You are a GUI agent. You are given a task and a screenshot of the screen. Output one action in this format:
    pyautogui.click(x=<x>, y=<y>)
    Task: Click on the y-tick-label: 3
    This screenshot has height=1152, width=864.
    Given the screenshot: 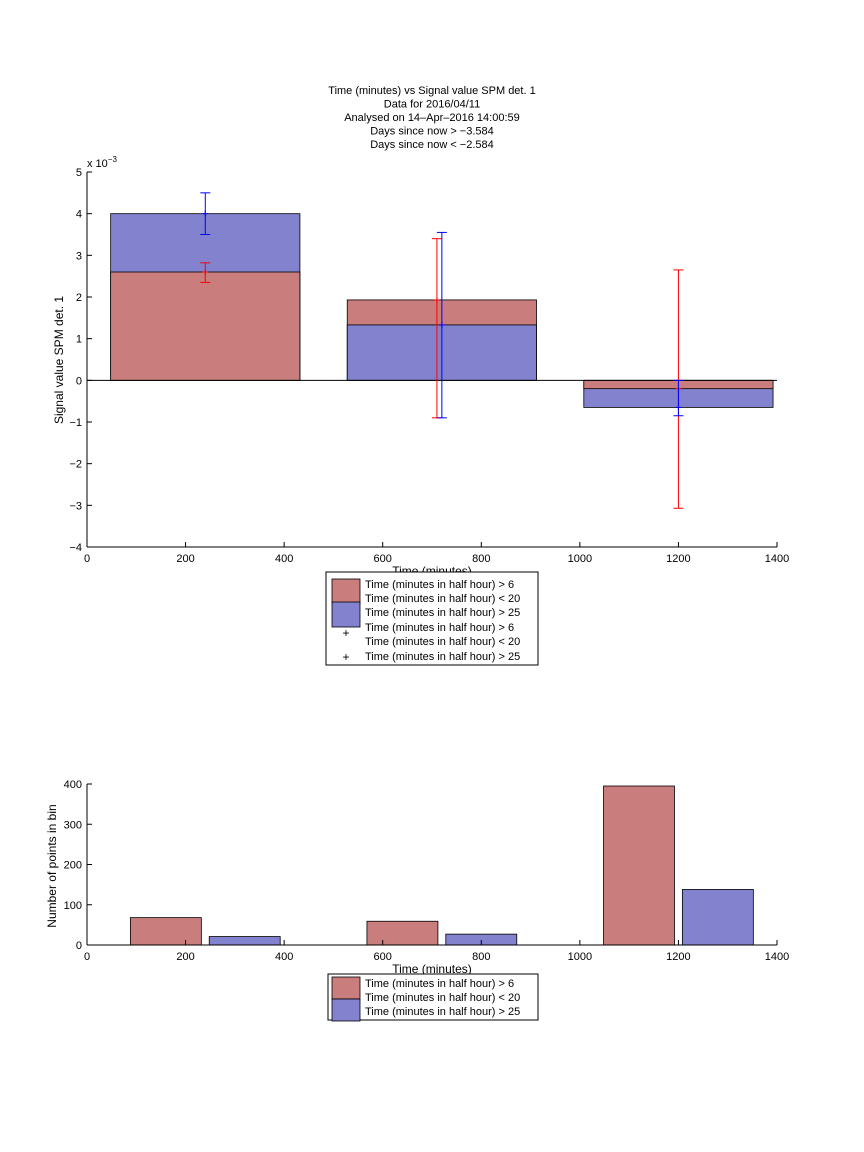 What is the action you would take?
    pyautogui.click(x=79, y=256)
    